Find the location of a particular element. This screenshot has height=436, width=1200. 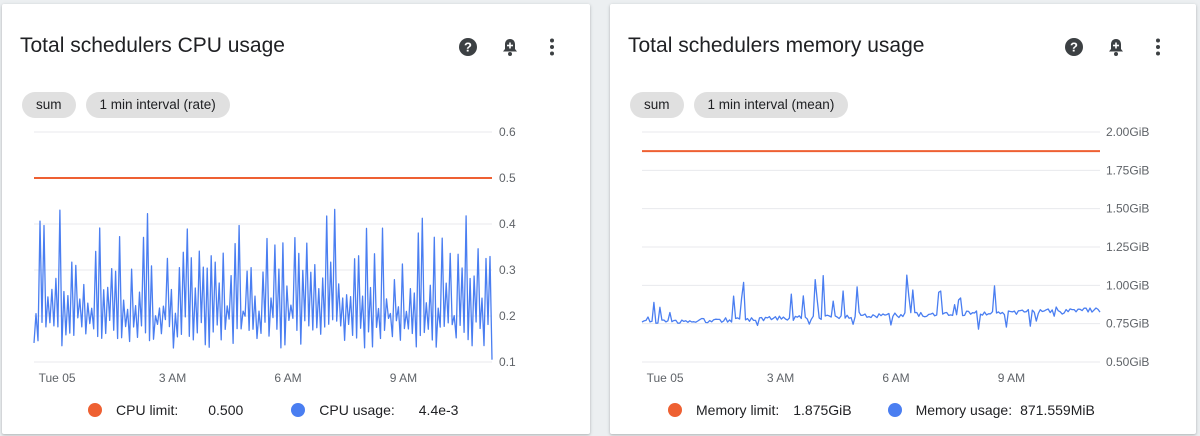

legend-limit-value: 1.875GiB is located at coordinates (822, 410).